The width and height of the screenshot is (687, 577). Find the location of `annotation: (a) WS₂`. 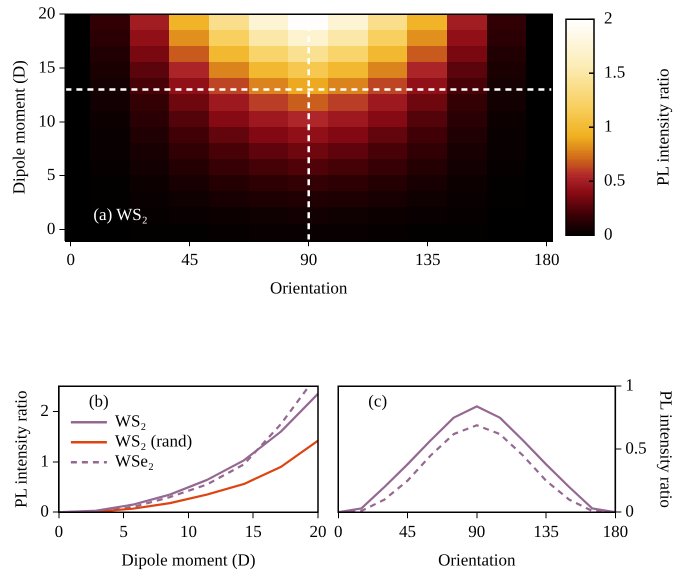

annotation: (a) WS₂ is located at coordinates (120, 214).